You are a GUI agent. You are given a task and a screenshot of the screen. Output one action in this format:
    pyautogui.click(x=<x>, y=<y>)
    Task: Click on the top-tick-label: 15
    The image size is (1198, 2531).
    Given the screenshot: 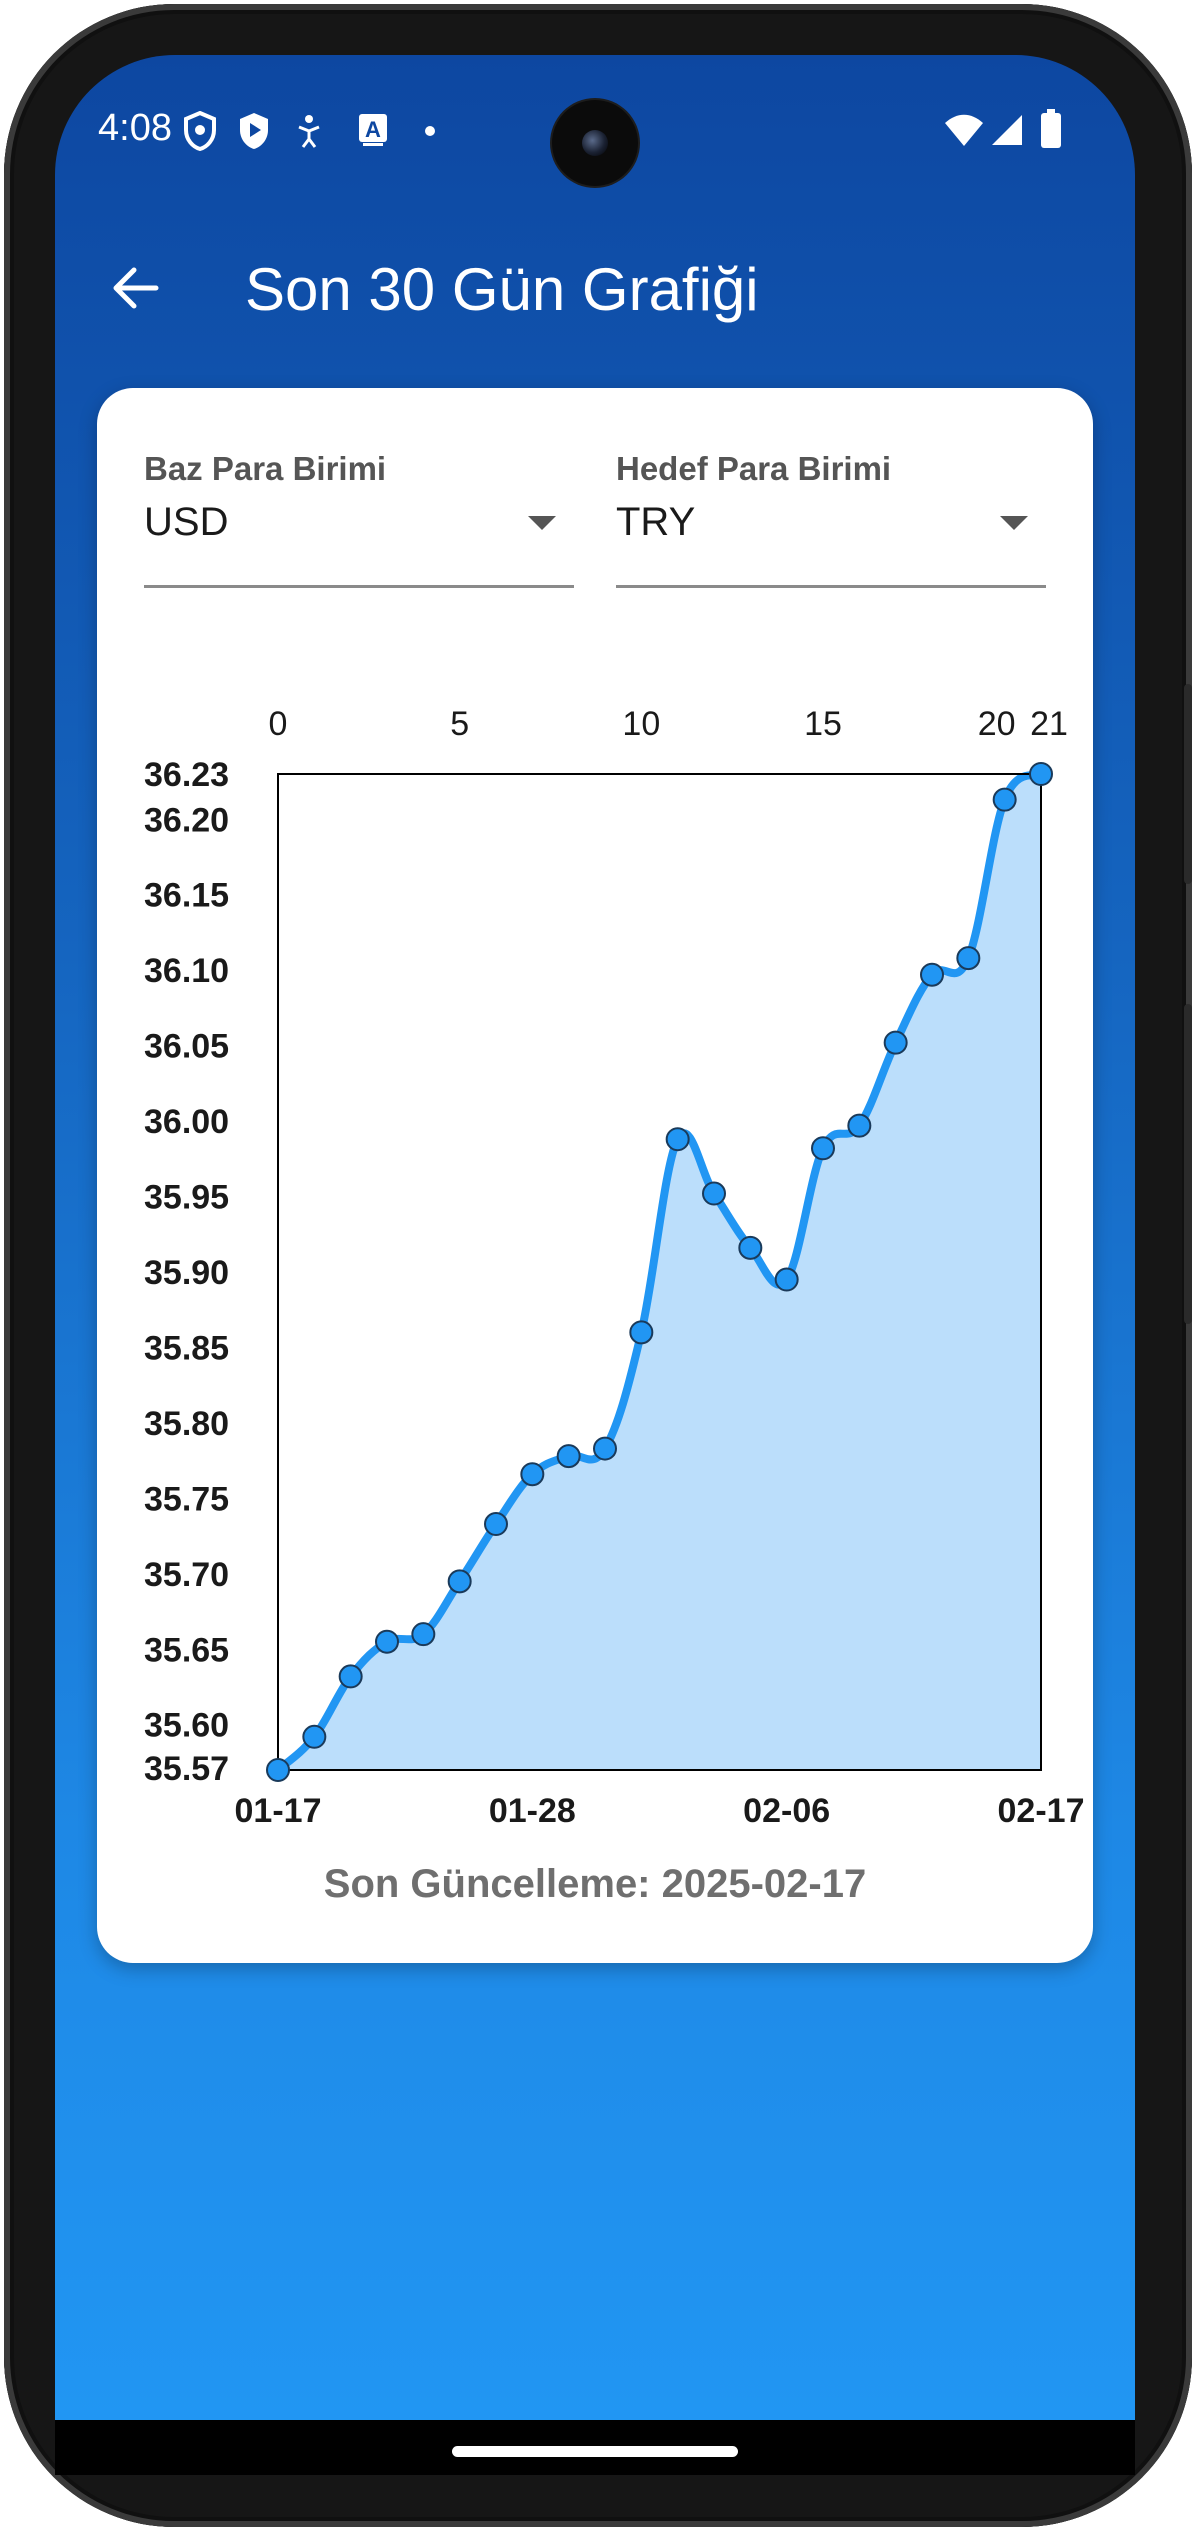 What is the action you would take?
    pyautogui.click(x=823, y=724)
    